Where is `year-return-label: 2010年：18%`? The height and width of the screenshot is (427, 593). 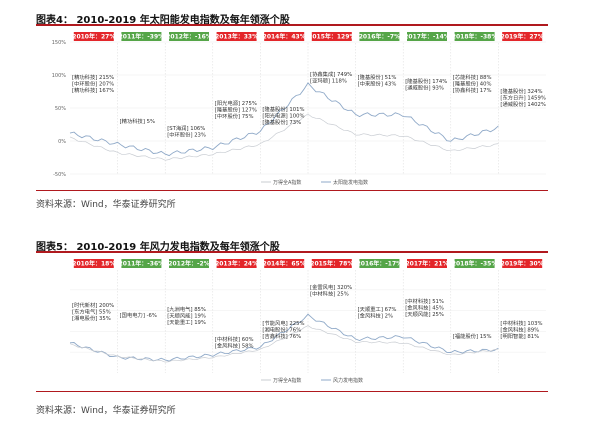
year-return-label: 2010年：18% is located at coordinates (93, 264).